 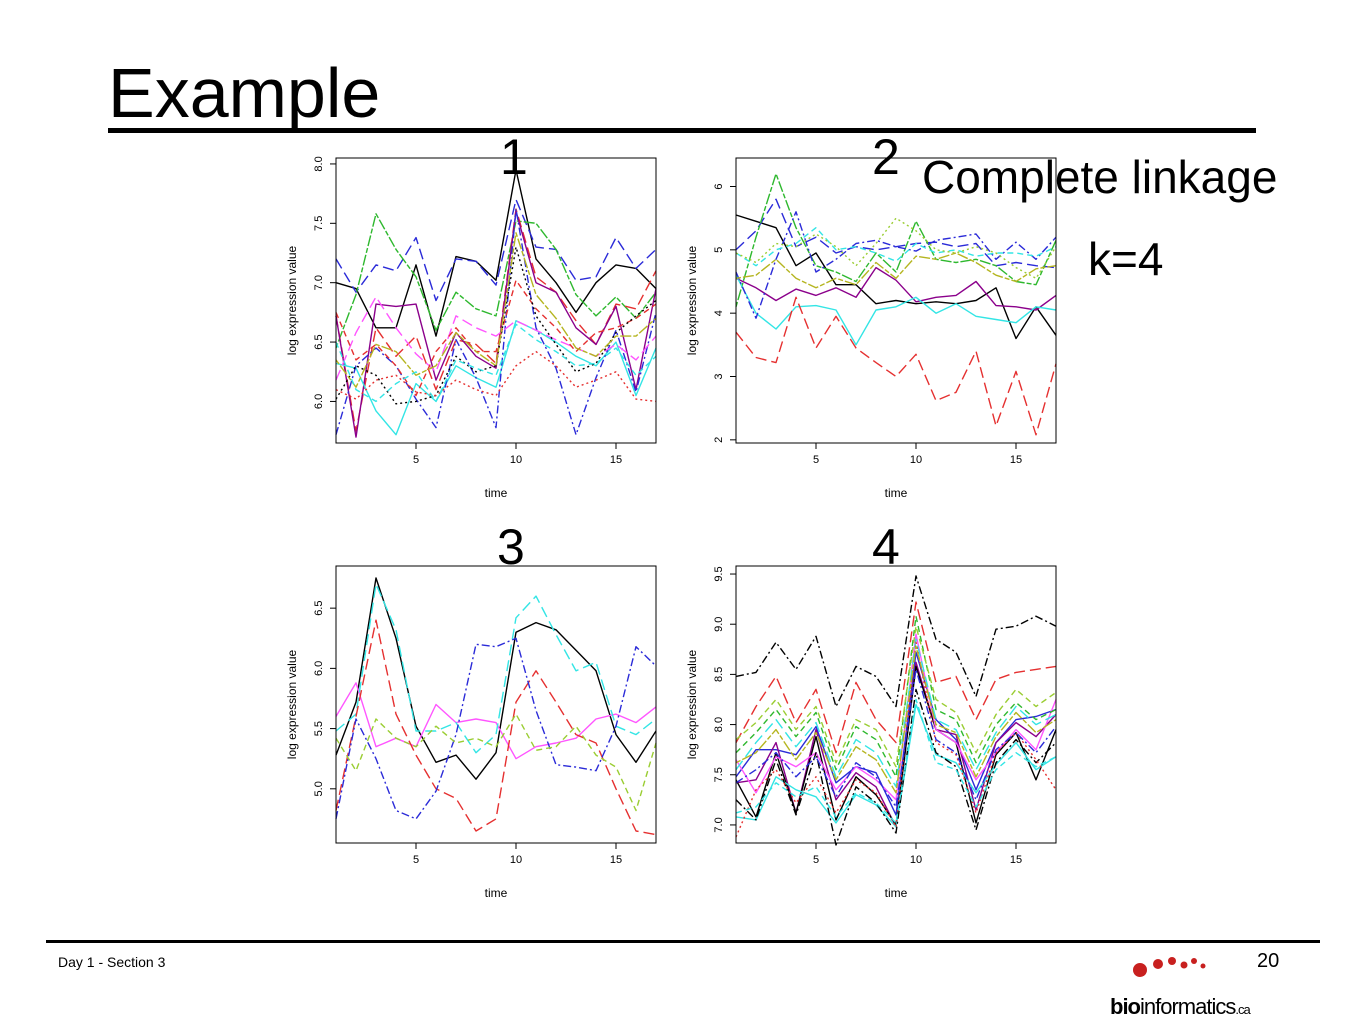 What do you see at coordinates (514, 157) in the screenshot?
I see `cluster-number-1: 1` at bounding box center [514, 157].